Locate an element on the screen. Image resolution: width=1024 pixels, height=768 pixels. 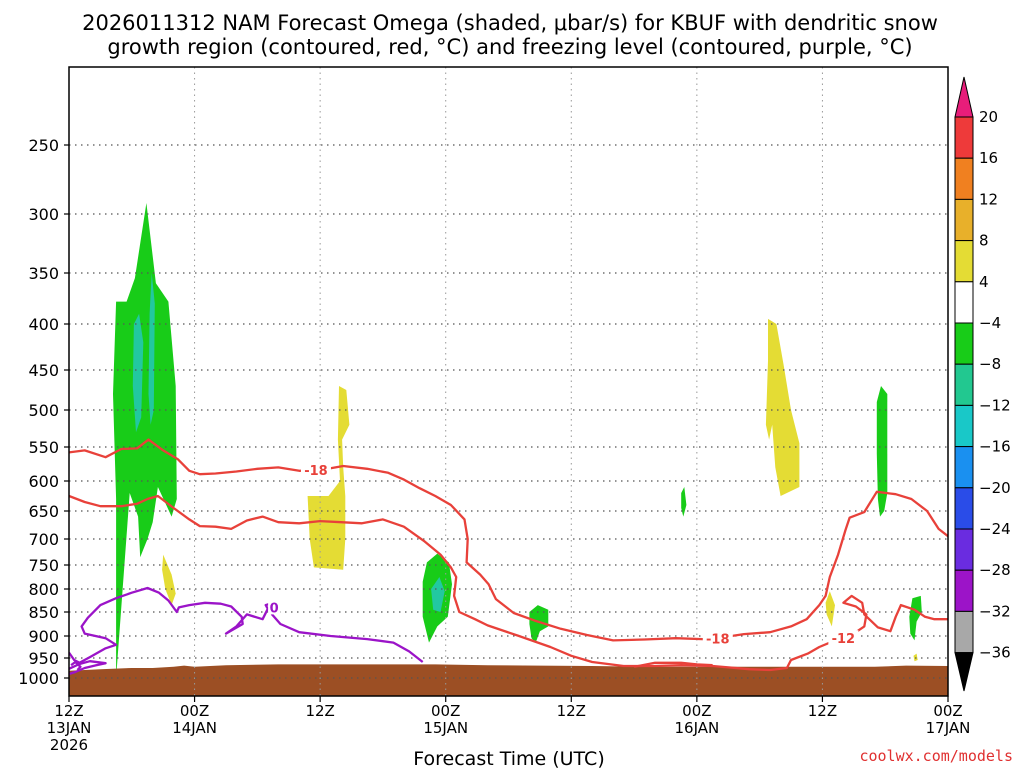
omega-region-teal-streak-13jan is located at coordinates (151, 349).